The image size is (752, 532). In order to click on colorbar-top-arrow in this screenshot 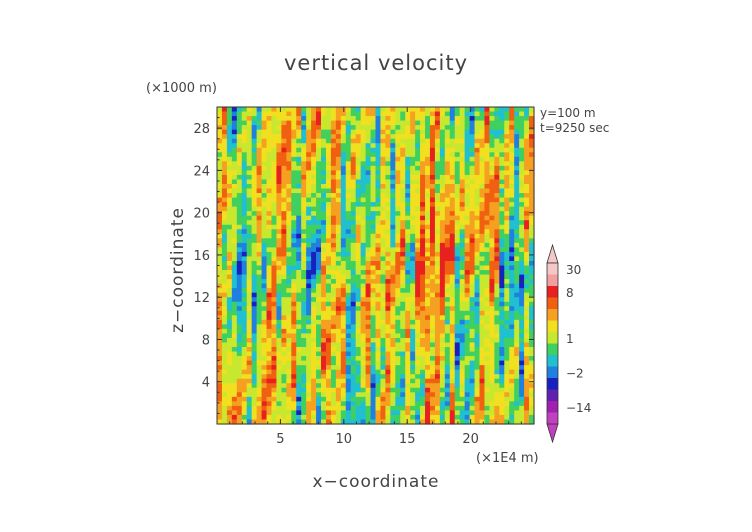, I will do `click(552, 253)`.